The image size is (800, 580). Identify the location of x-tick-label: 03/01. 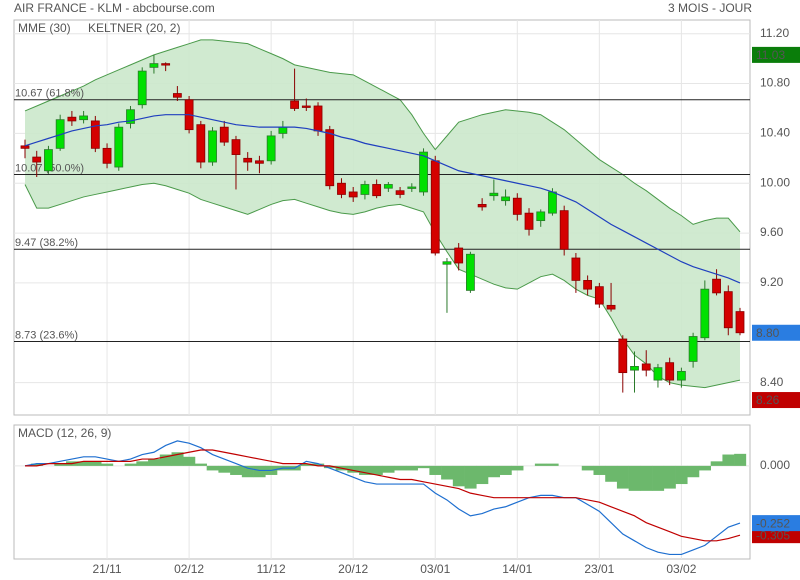
(435, 569).